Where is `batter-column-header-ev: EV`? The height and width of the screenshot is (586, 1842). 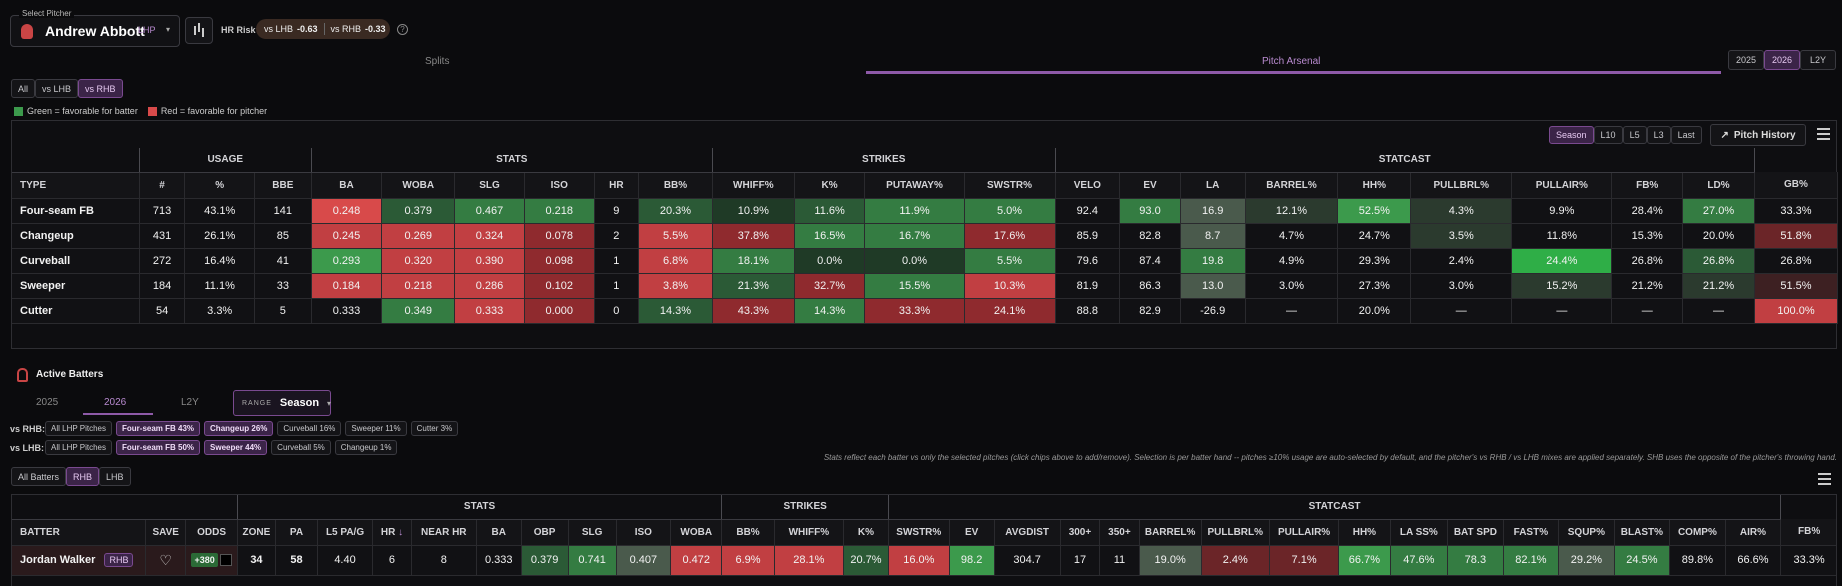 batter-column-header-ev: EV is located at coordinates (972, 532).